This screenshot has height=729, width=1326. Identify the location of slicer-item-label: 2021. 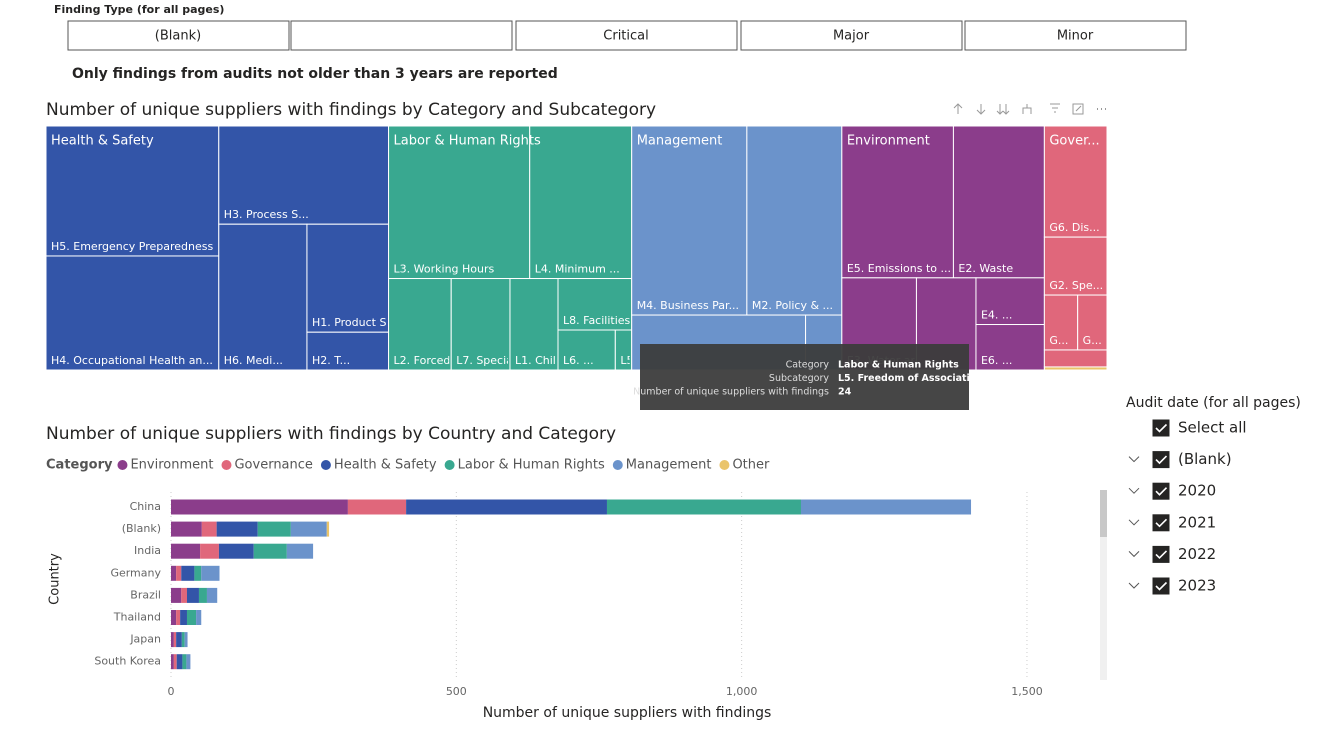
(1197, 522).